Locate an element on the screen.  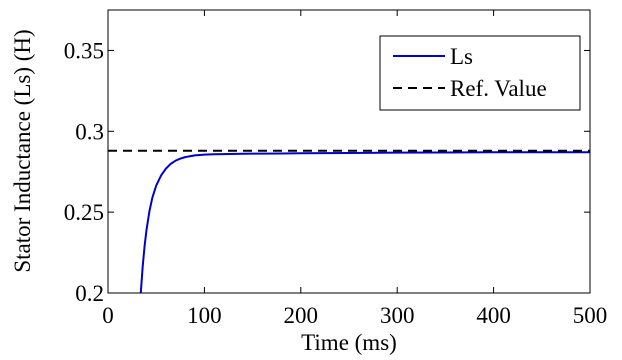
x-tick-label: 500 is located at coordinates (590, 315).